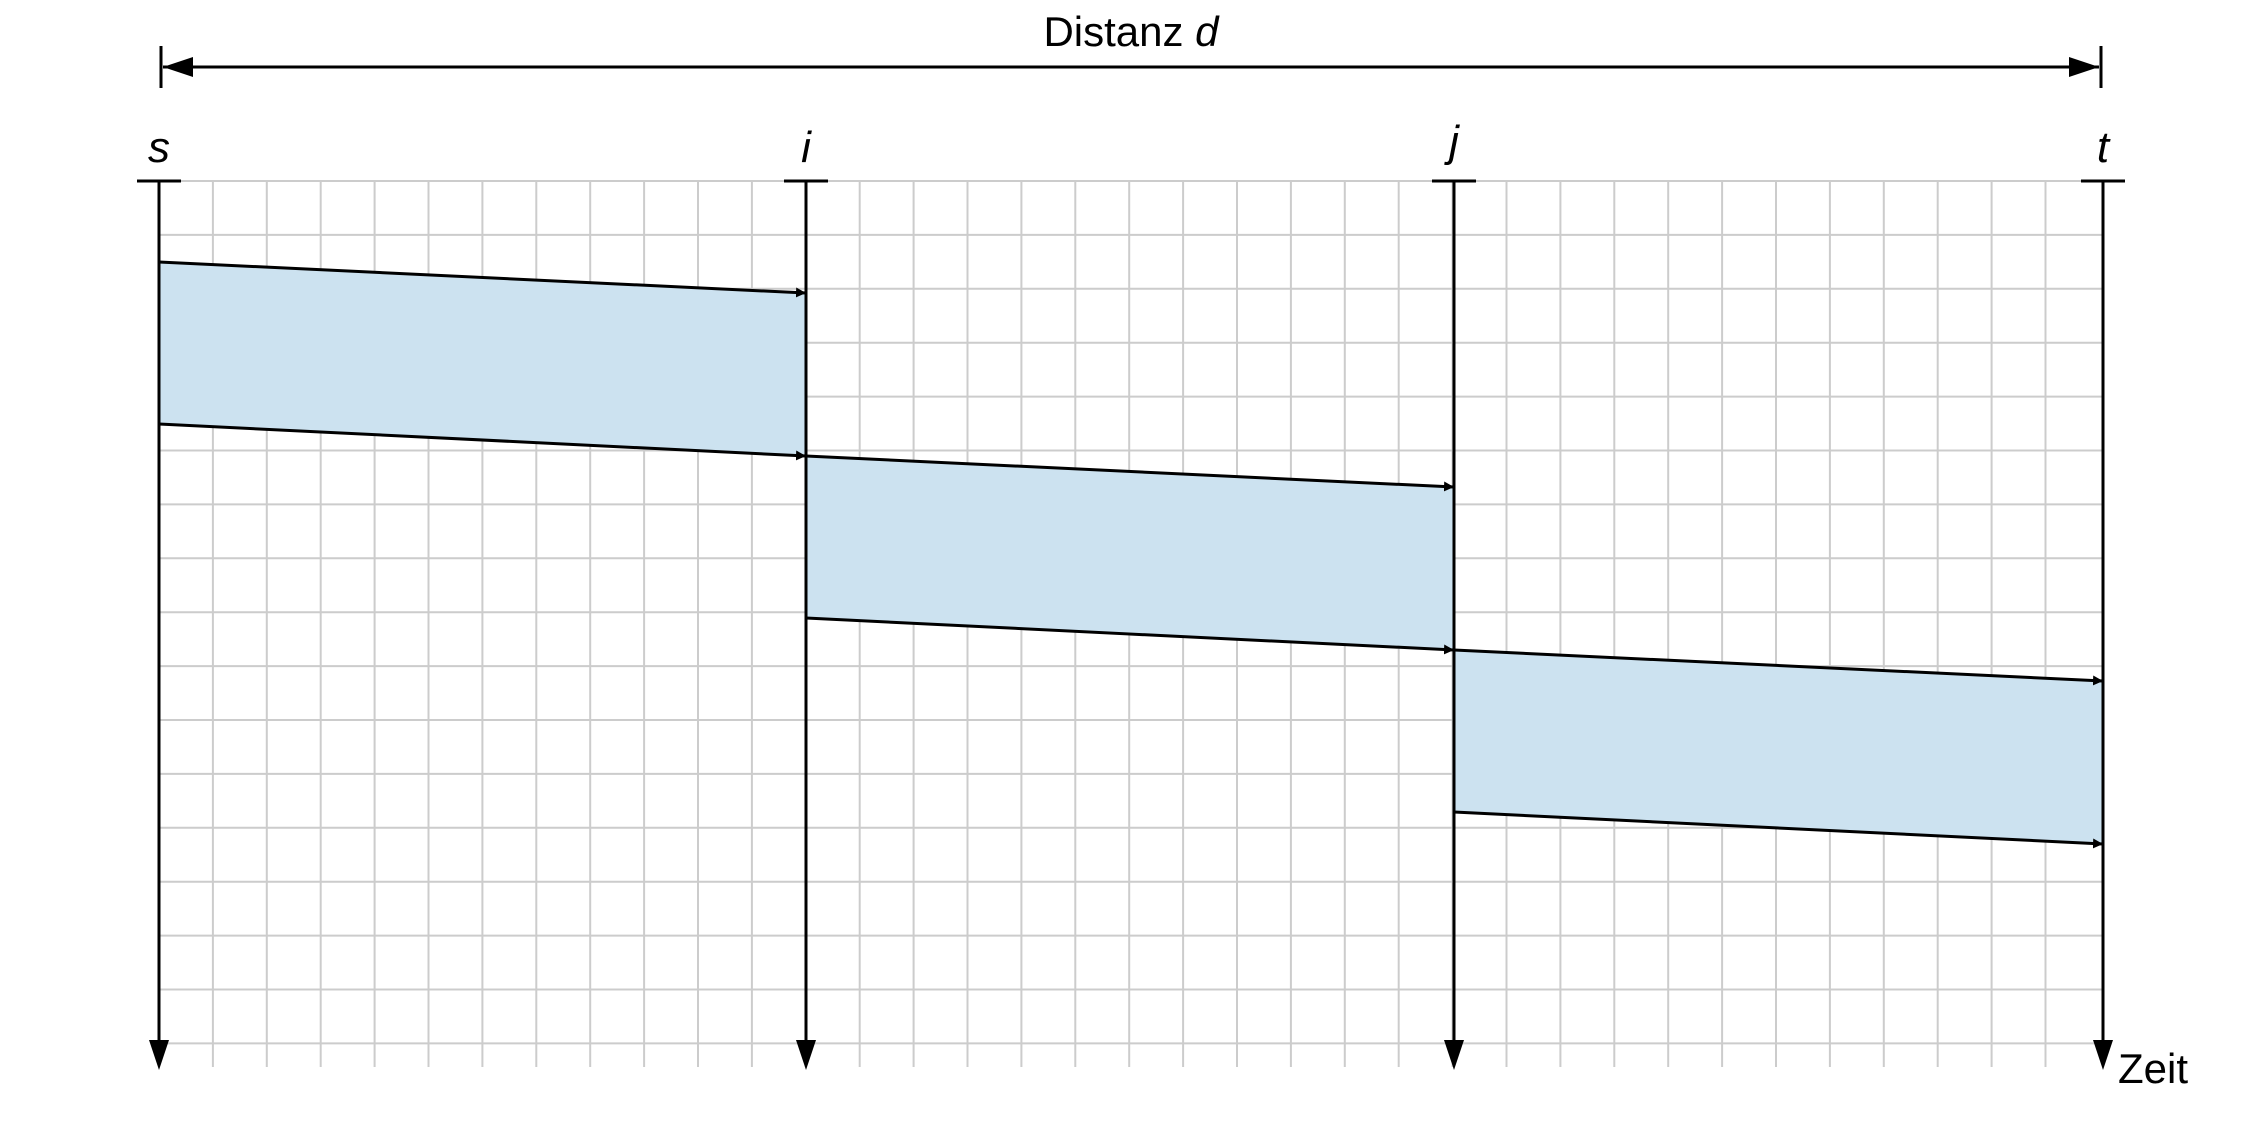 Image resolution: width=2248 pixels, height=1129 pixels. Describe the element at coordinates (159, 624) in the screenshot. I see `time-axis-s` at that location.